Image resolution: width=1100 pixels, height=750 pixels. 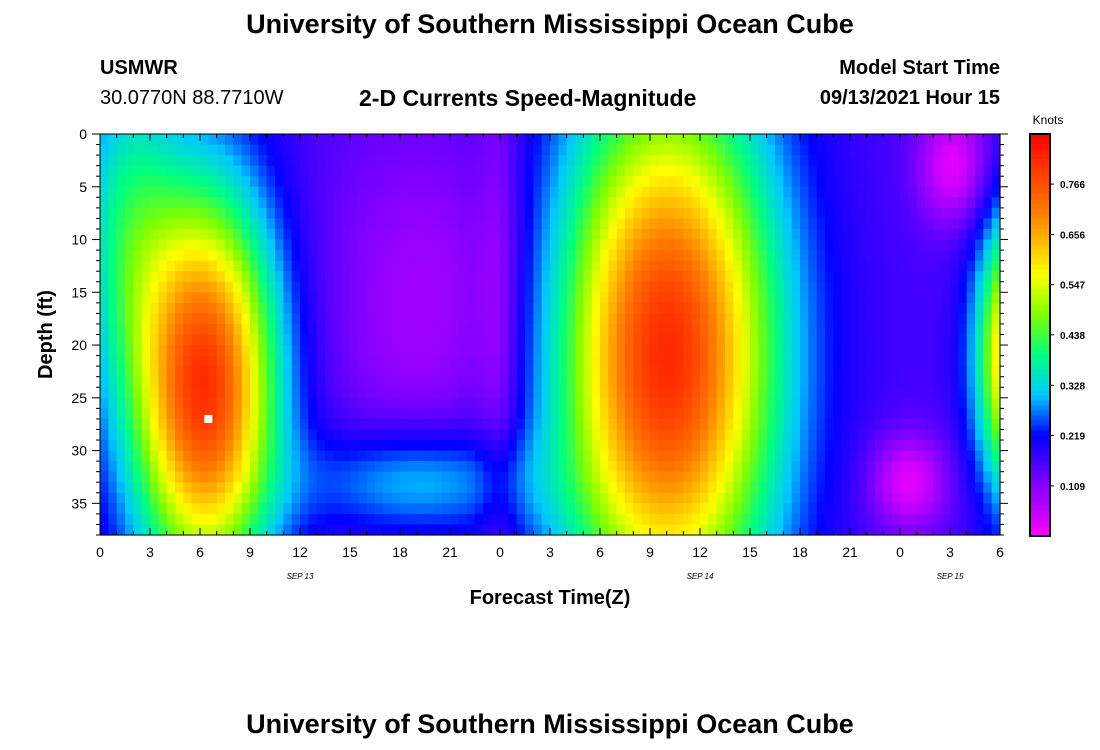 I want to click on max-marker, so click(x=208, y=418).